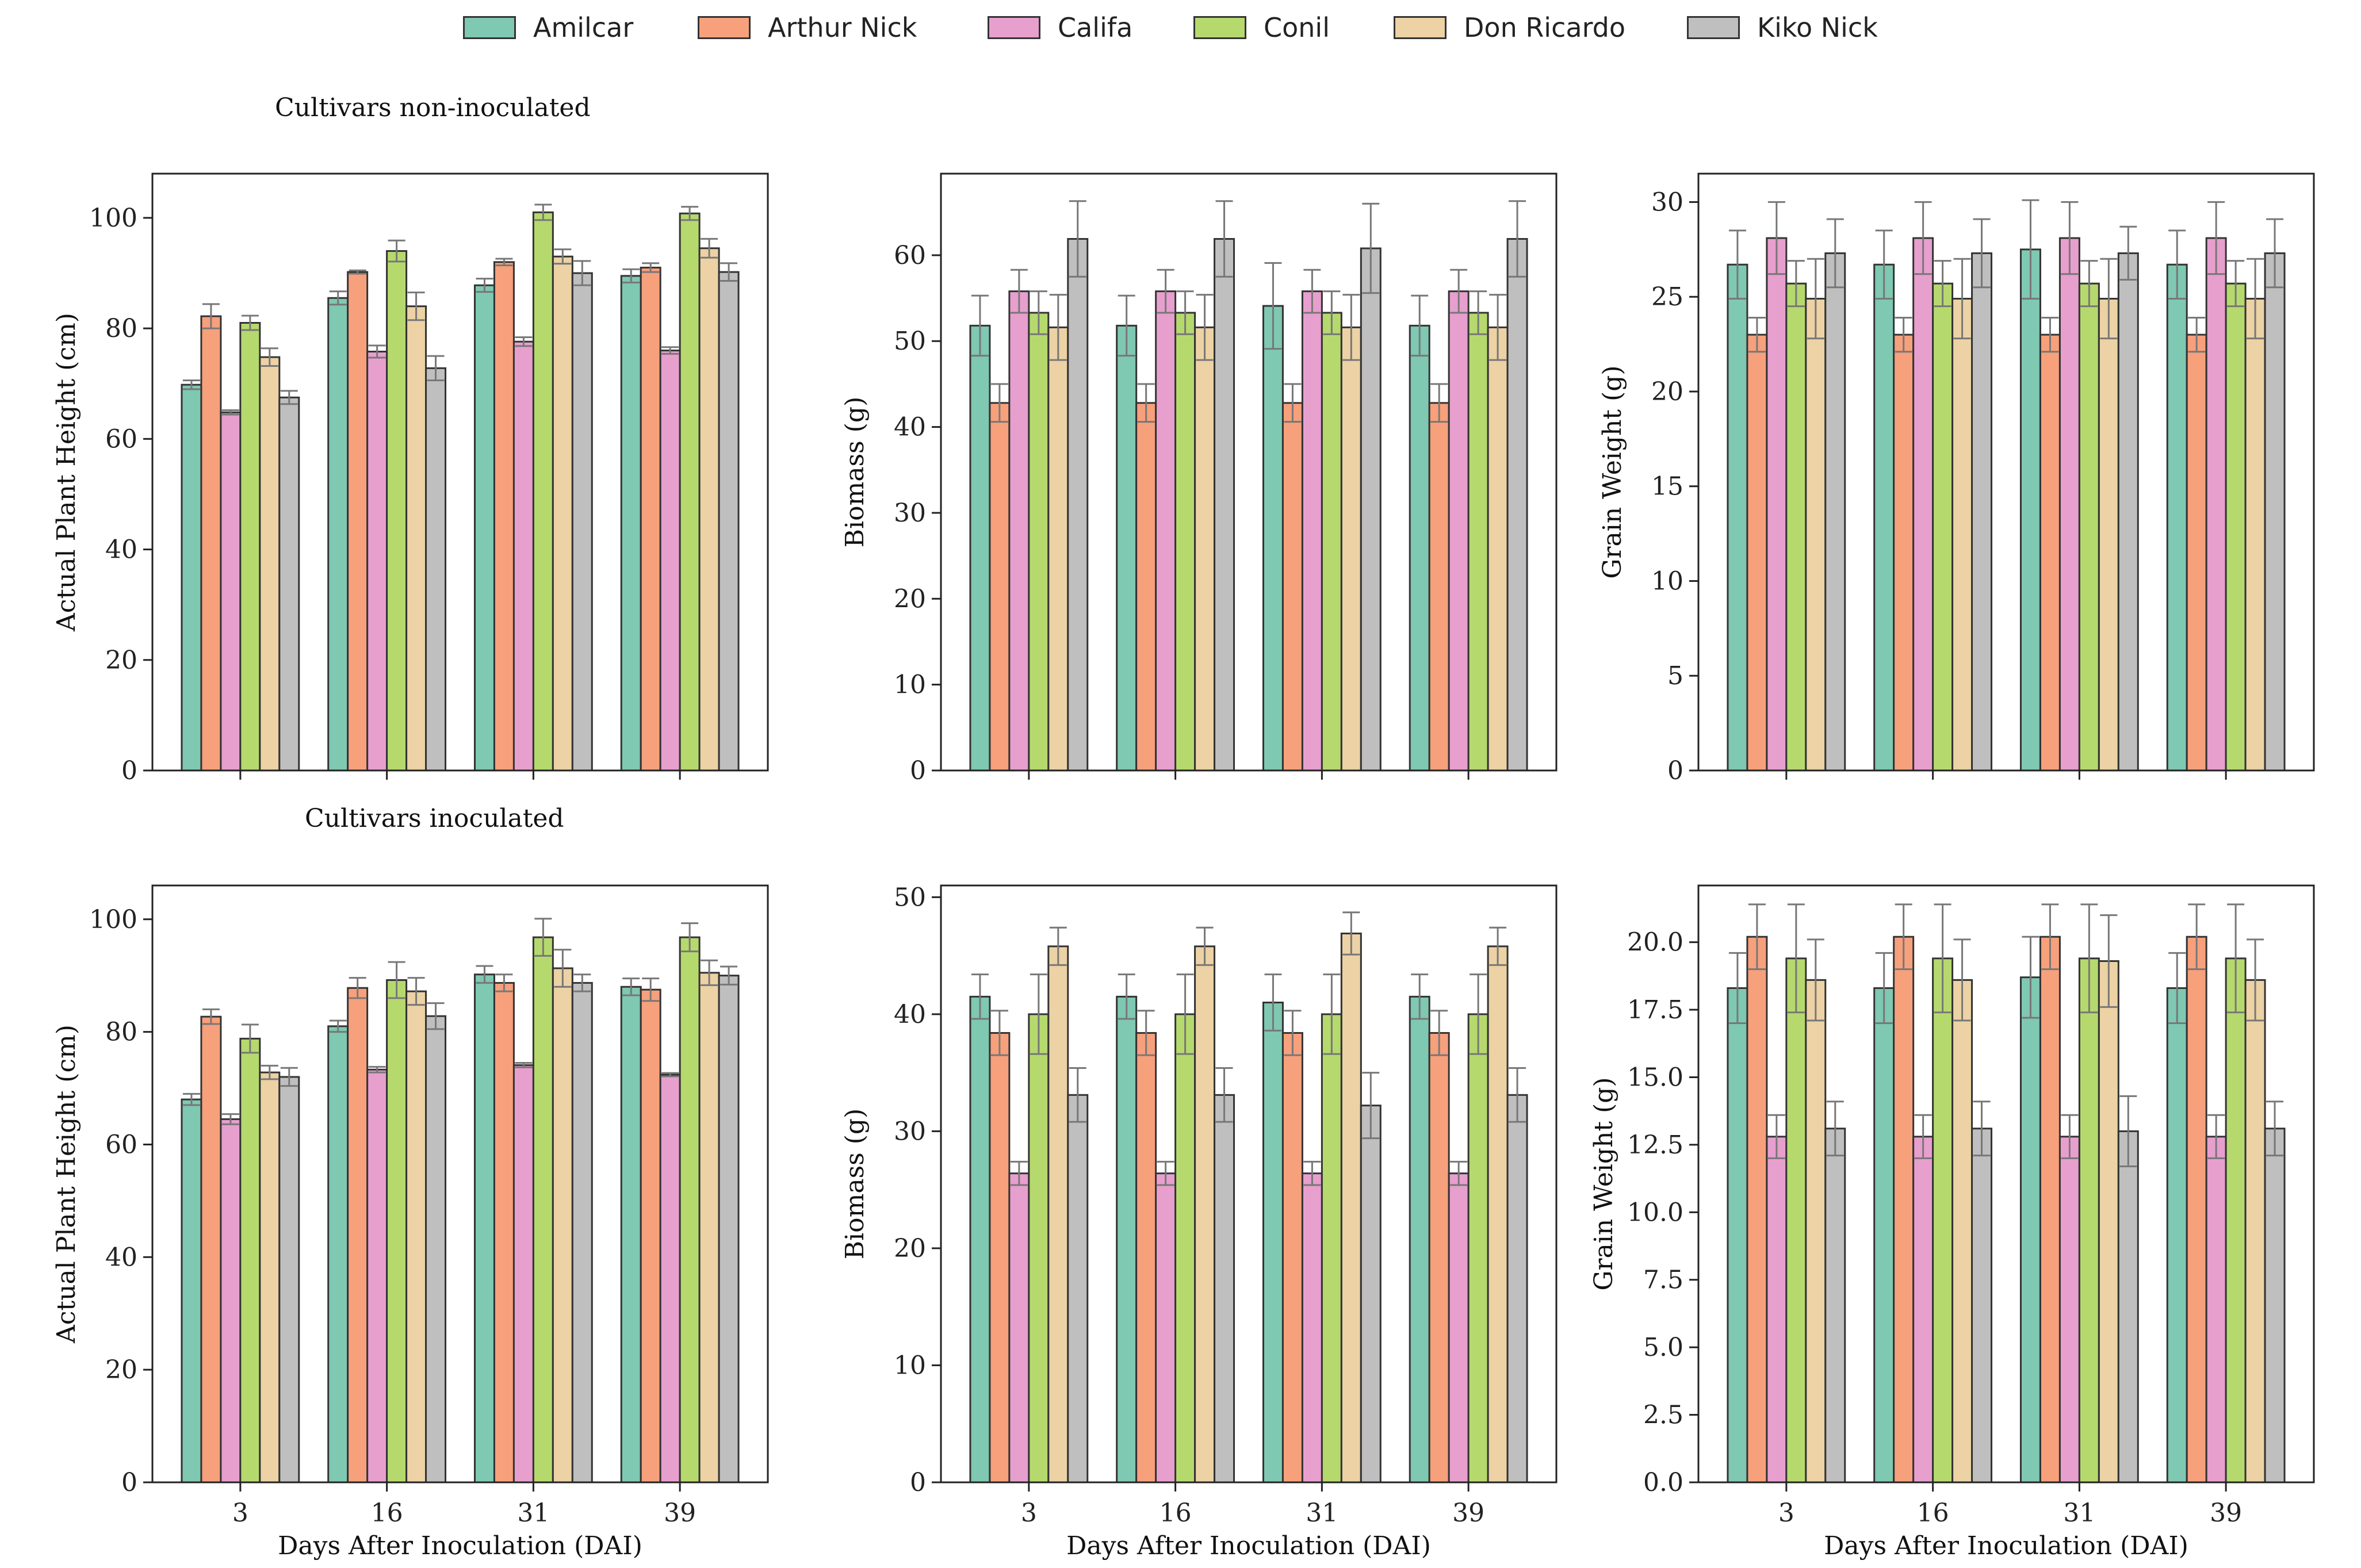  I want to click on legend-label-amilcar: Amilcar, so click(583, 27).